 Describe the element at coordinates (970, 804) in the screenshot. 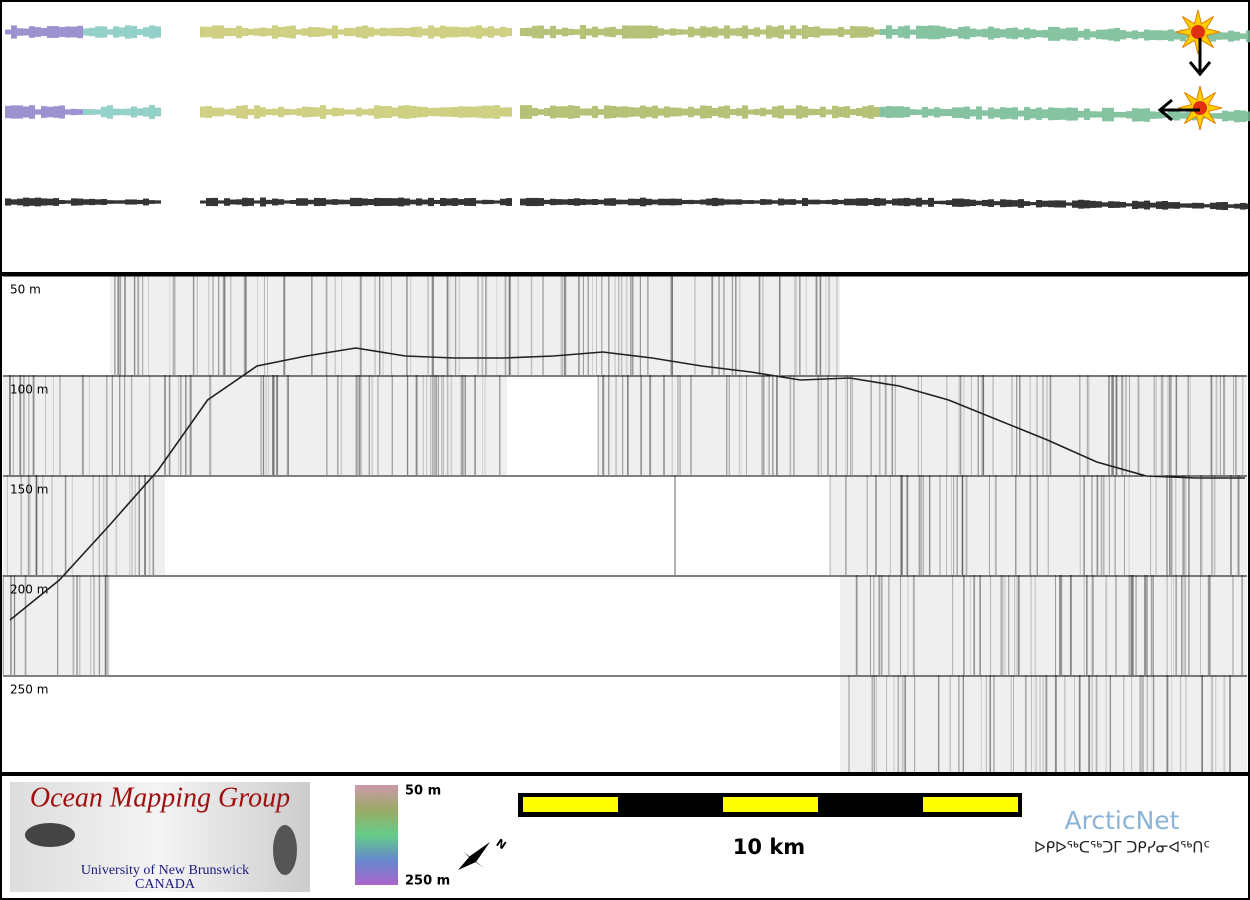

I see `scale-bar-segment` at that location.